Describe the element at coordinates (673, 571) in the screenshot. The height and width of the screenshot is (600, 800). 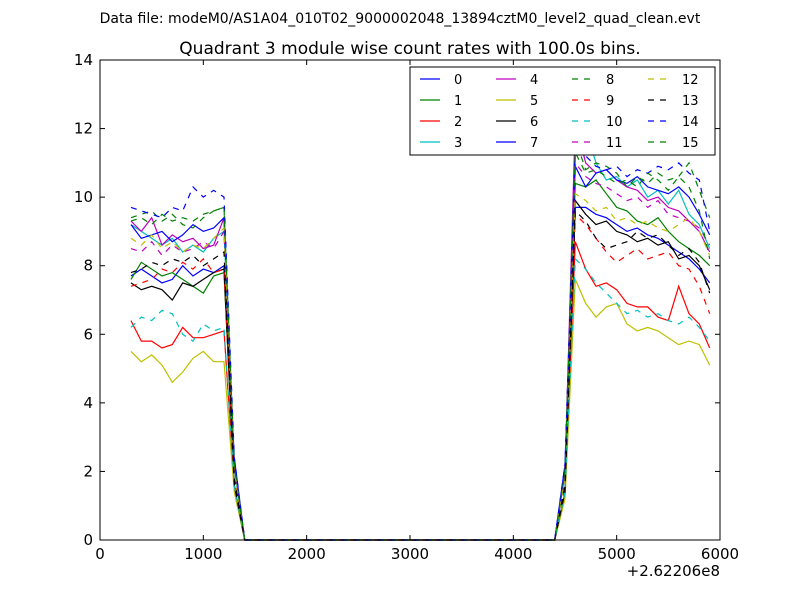
I see `x-offset-label: +2.62206e8` at that location.